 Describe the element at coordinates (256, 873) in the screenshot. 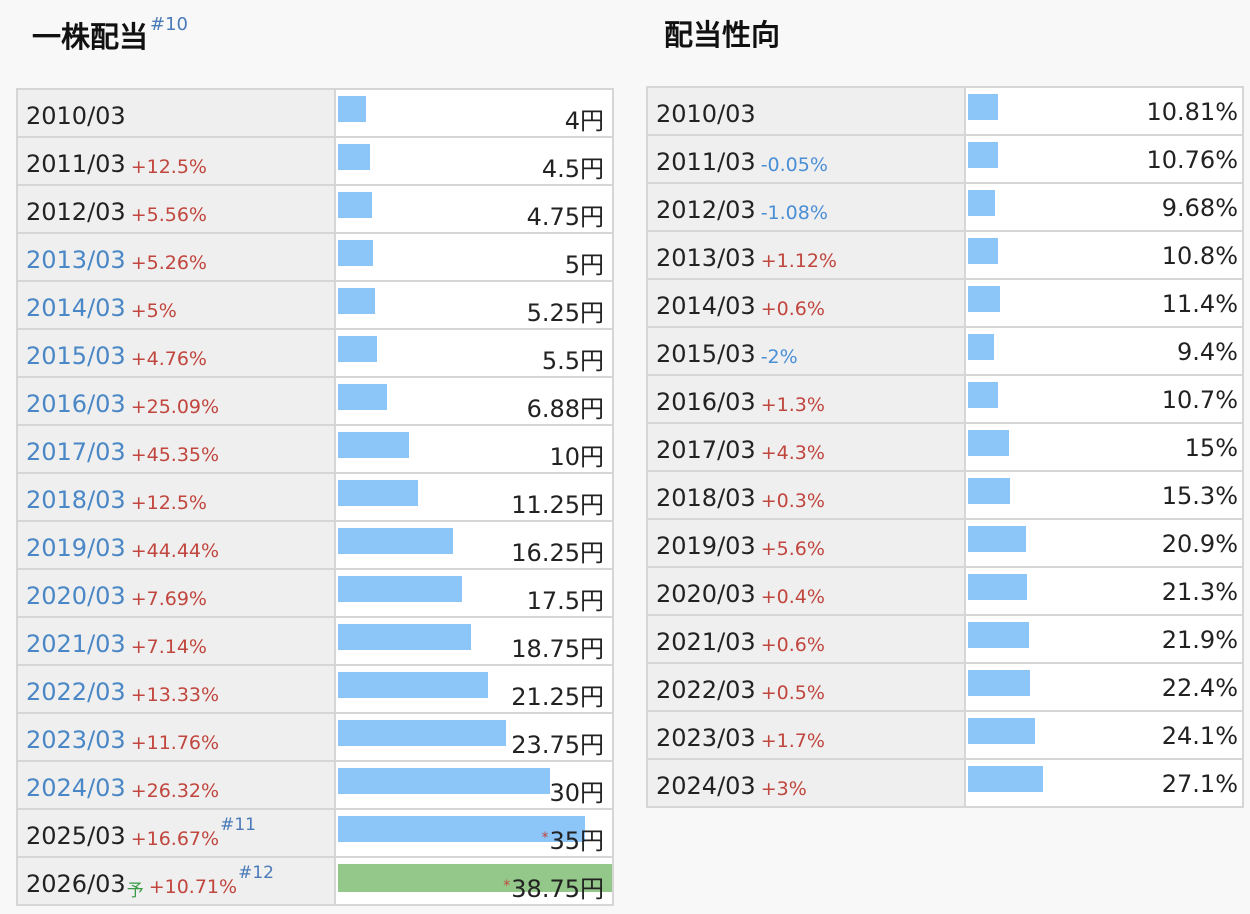

I see `footnote-ref-link: #12` at that location.